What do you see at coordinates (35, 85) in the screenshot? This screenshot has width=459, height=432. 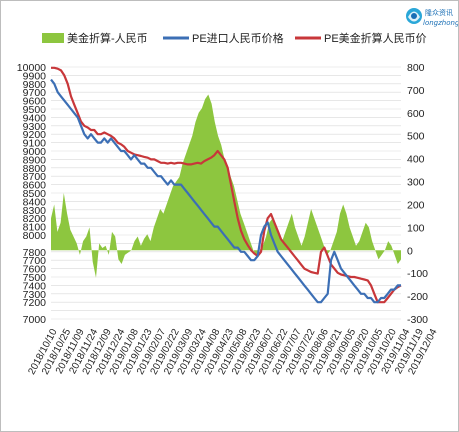 I see `y-tick-label: 9800` at bounding box center [35, 85].